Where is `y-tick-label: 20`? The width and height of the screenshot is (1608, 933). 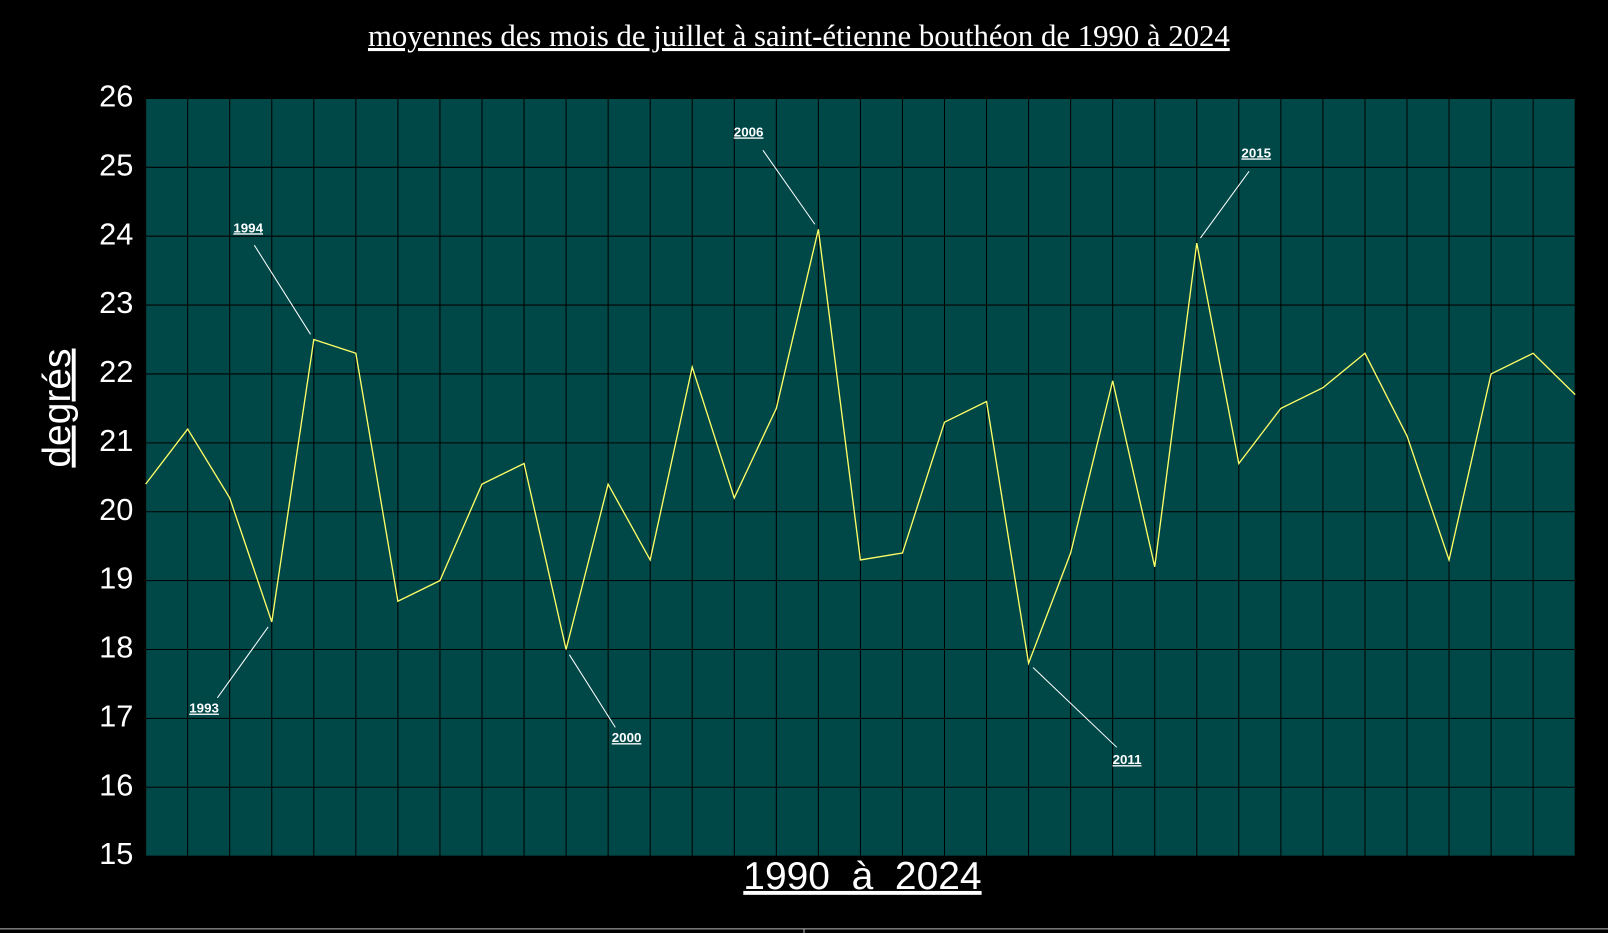 y-tick-label: 20 is located at coordinates (116, 509).